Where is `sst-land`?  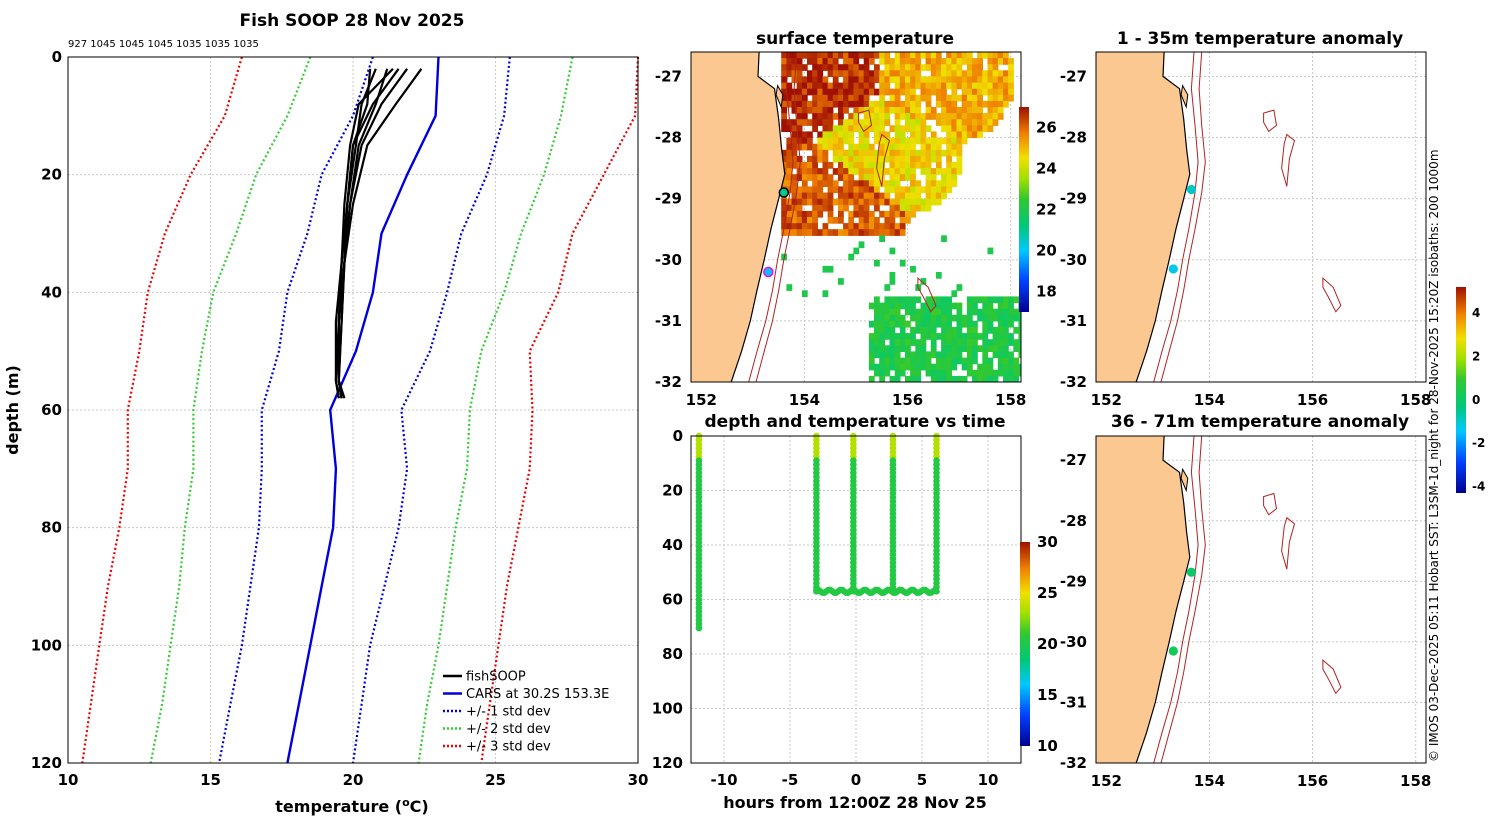 sst-land is located at coordinates (738, 217).